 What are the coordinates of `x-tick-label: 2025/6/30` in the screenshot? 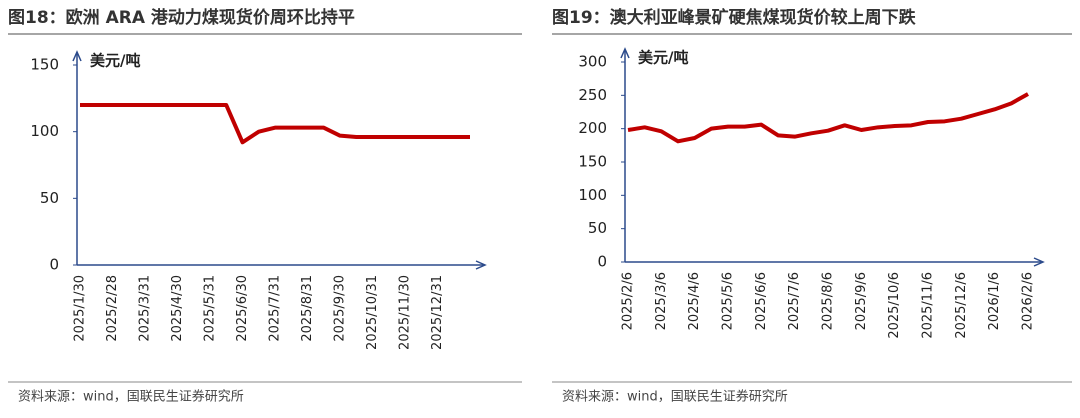 It's located at (242, 308).